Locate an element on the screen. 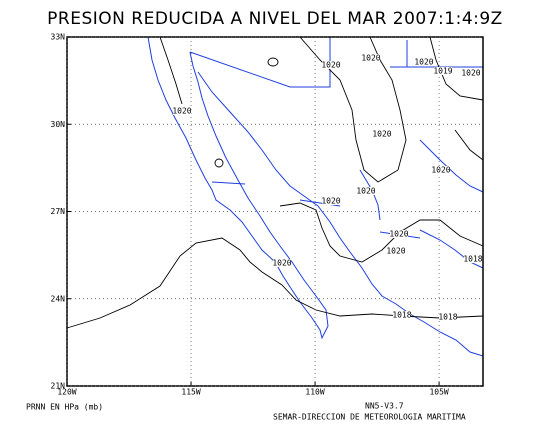  x-tick-label: 105W is located at coordinates (438, 392).